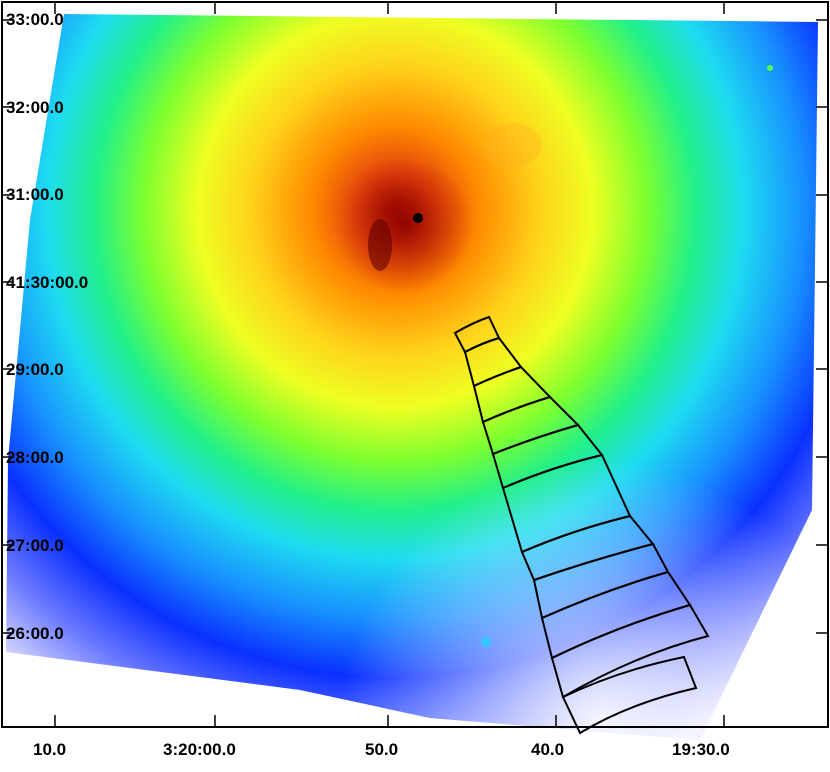 This screenshot has height=772, width=830. I want to click on dec-label-4: 41:30:00.0, so click(47, 282).